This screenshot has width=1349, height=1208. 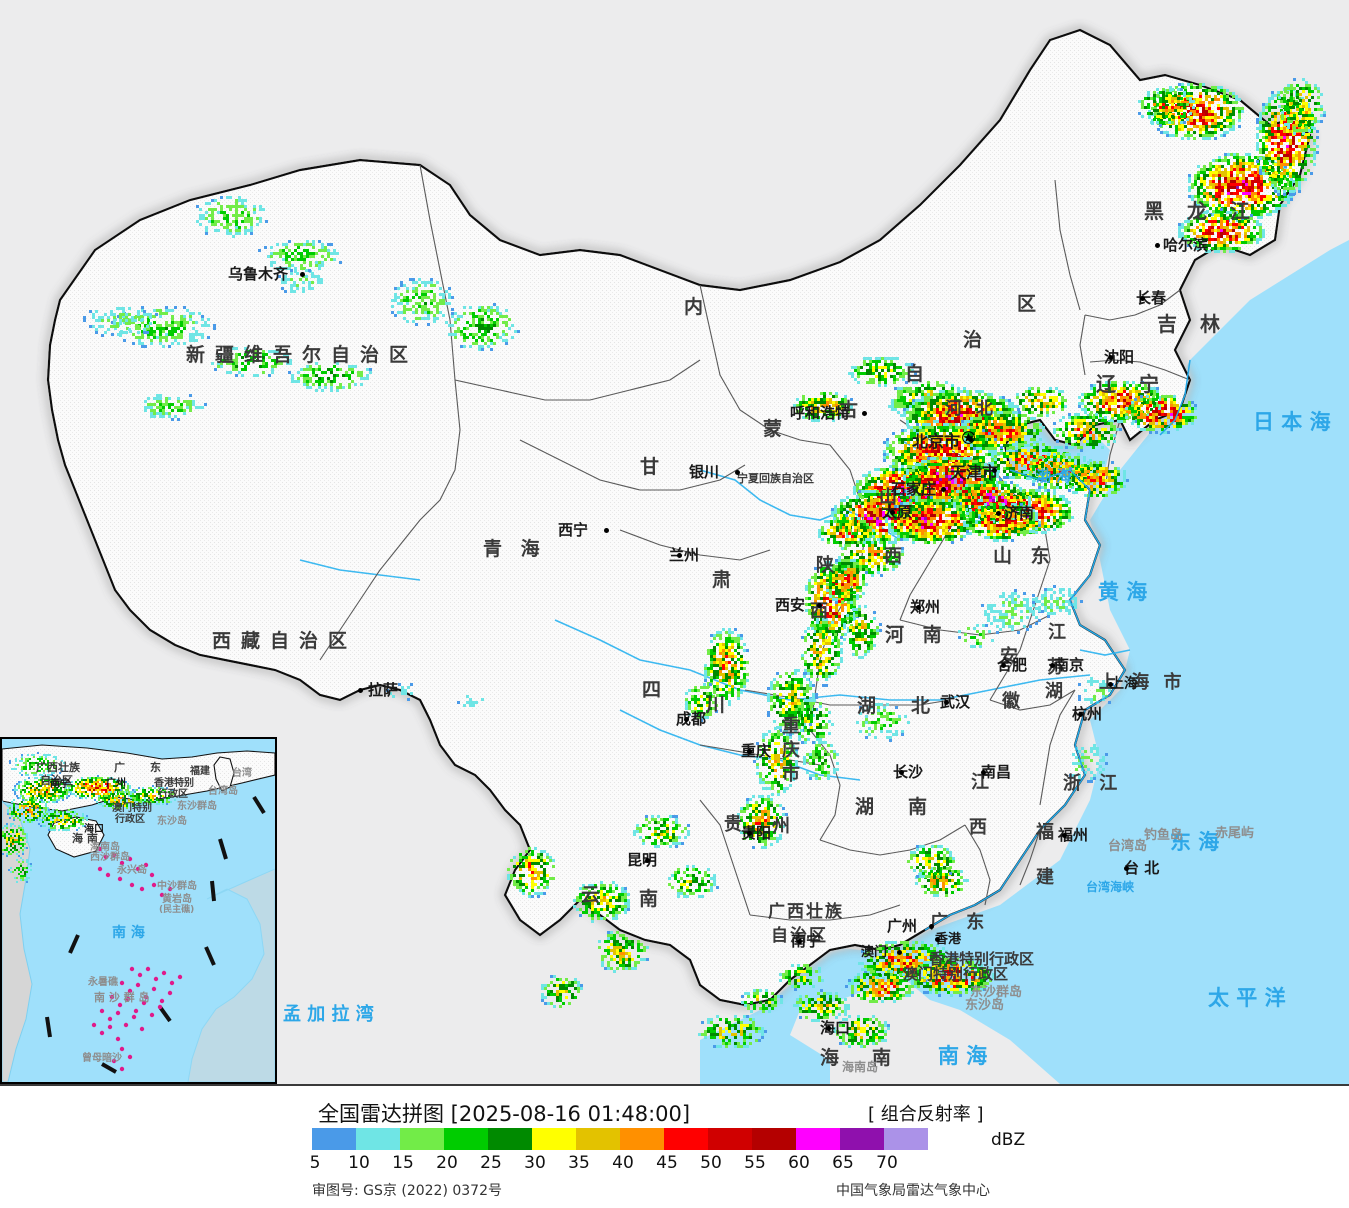 I want to click on dbz-colorbar, so click(x=620, y=1139).